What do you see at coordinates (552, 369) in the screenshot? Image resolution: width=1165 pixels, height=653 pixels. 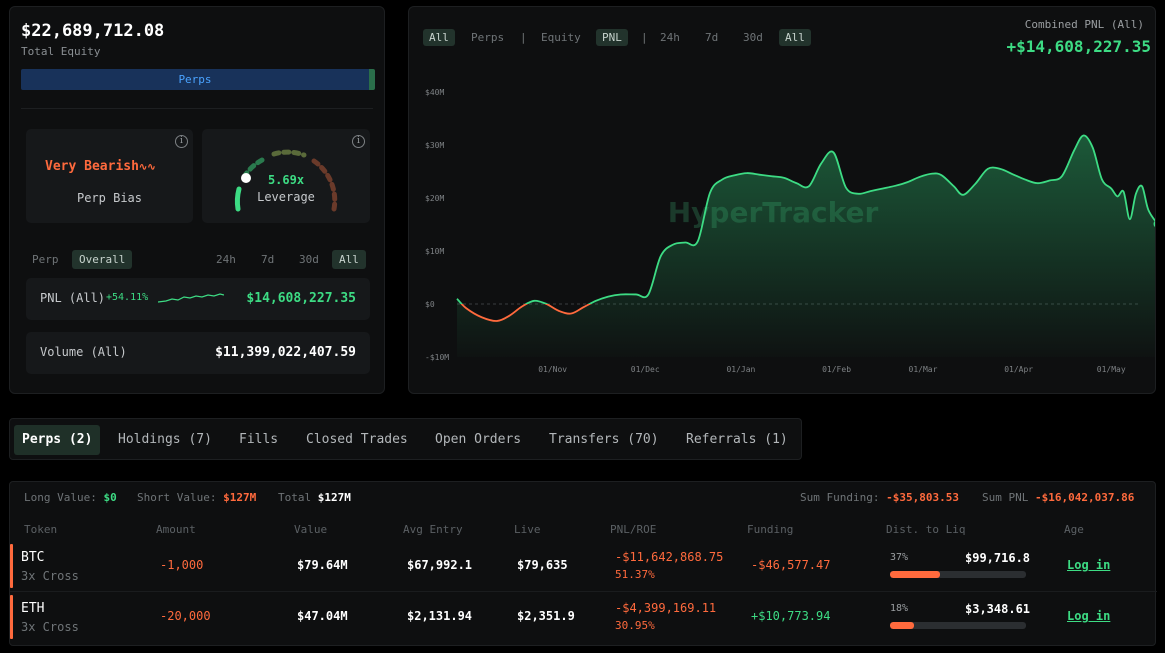 I see `x-tick-label: 01/Nov` at bounding box center [552, 369].